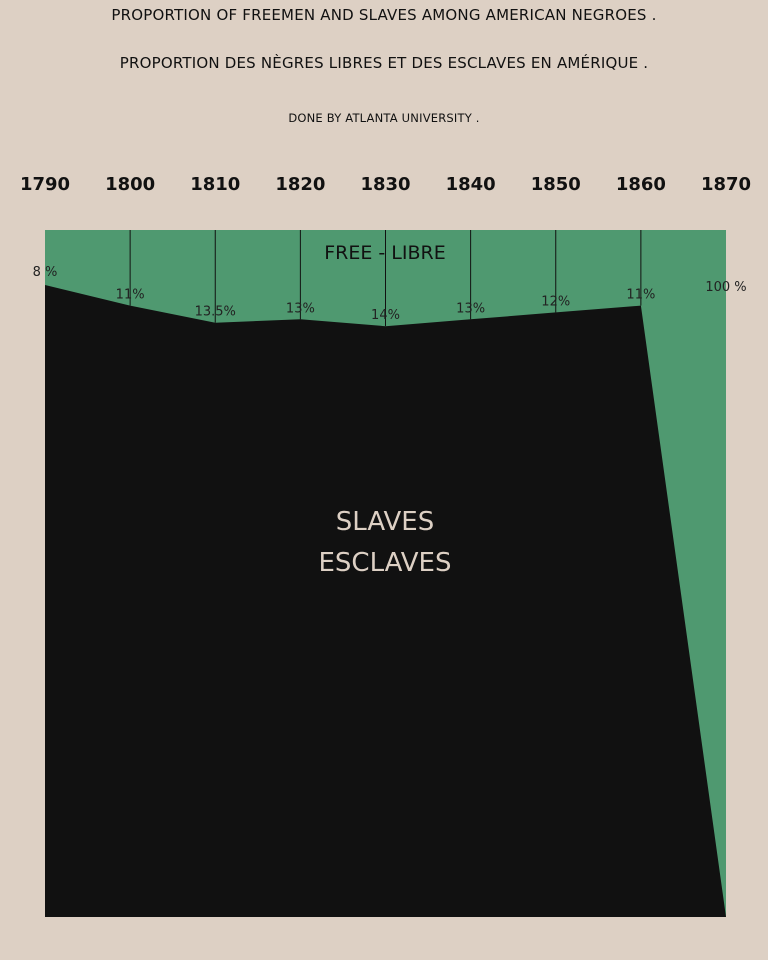 The width and height of the screenshot is (768, 960). I want to click on free-region-label: FREE - LIBRE, so click(385, 253).